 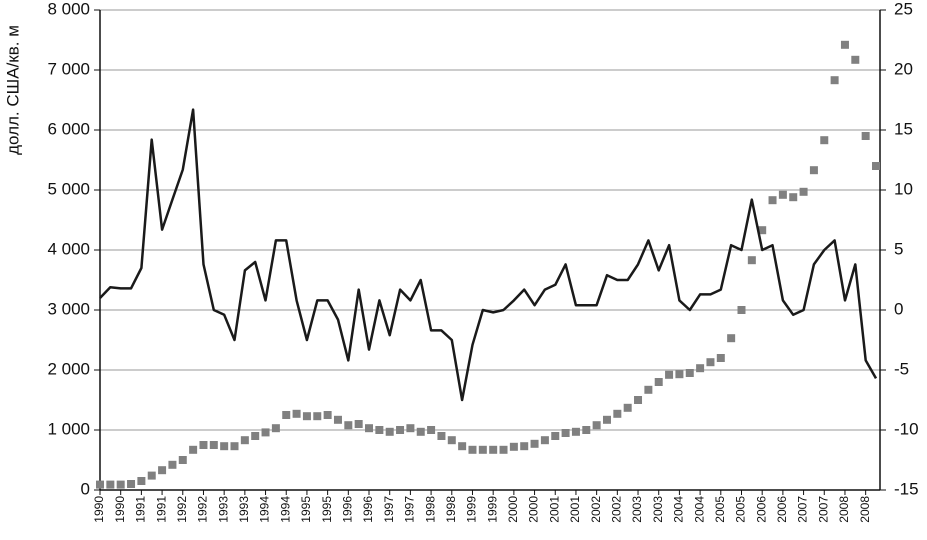 What do you see at coordinates (368, 509) in the screenshot?
I see `x-tick-label: 1996` at bounding box center [368, 509].